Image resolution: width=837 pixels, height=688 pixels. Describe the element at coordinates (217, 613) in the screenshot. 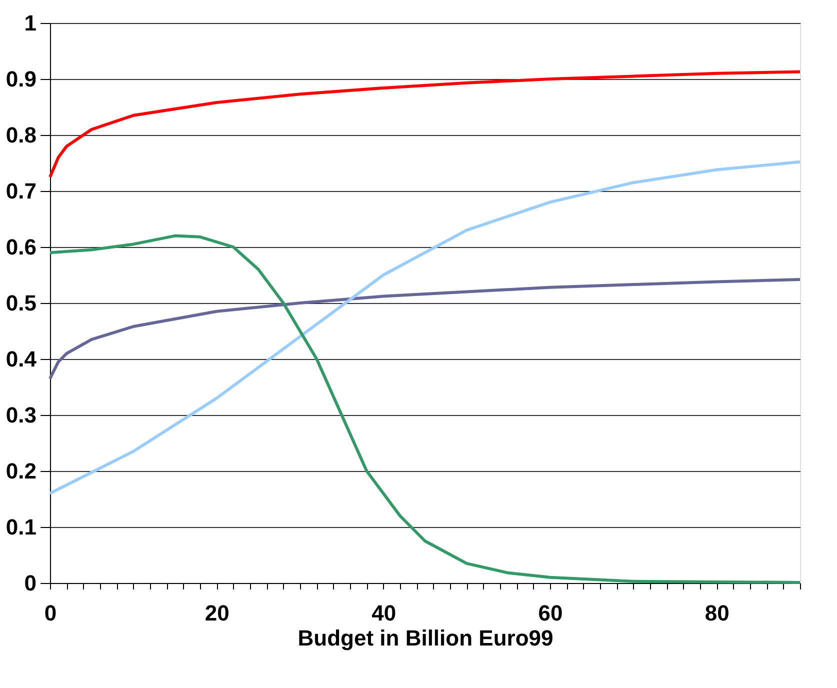

I see `x-tick-label: 20` at that location.